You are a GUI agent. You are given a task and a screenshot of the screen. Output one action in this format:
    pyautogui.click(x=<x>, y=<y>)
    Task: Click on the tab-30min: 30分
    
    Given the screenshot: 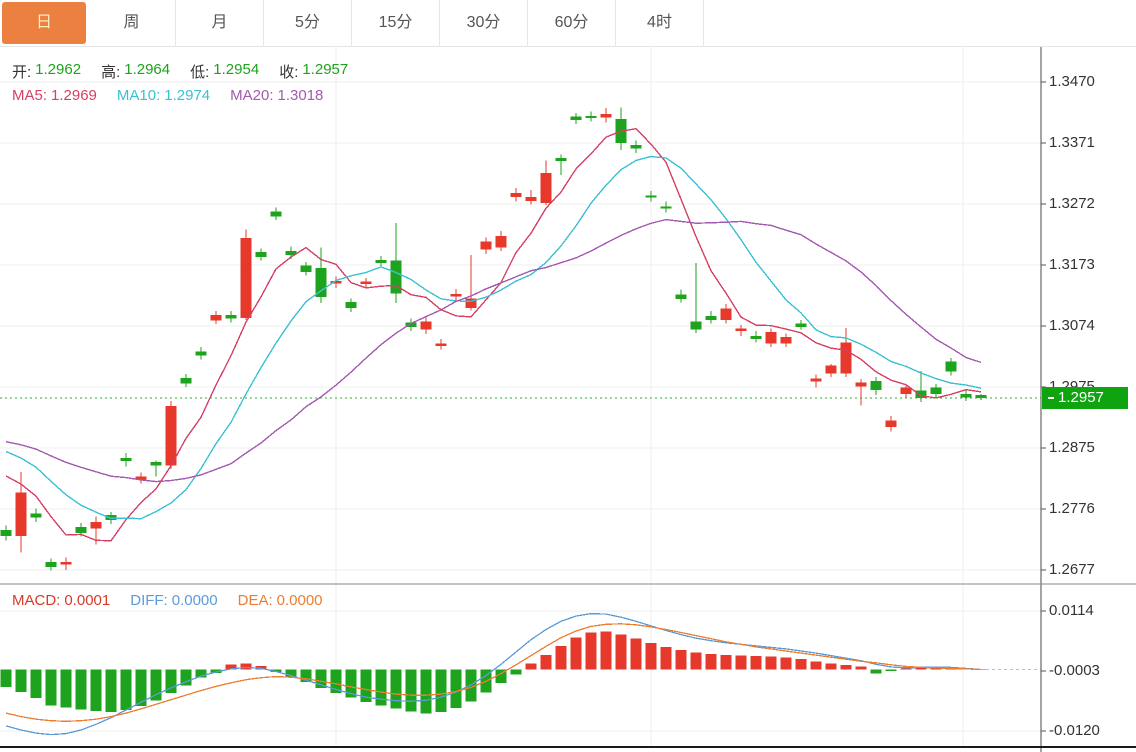 What is the action you would take?
    pyautogui.click(x=484, y=23)
    